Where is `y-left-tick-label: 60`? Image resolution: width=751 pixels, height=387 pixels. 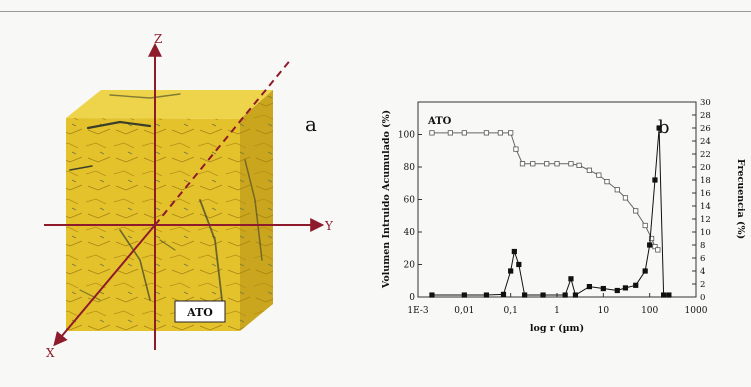 y-left-tick-label: 60 is located at coordinates (410, 201).